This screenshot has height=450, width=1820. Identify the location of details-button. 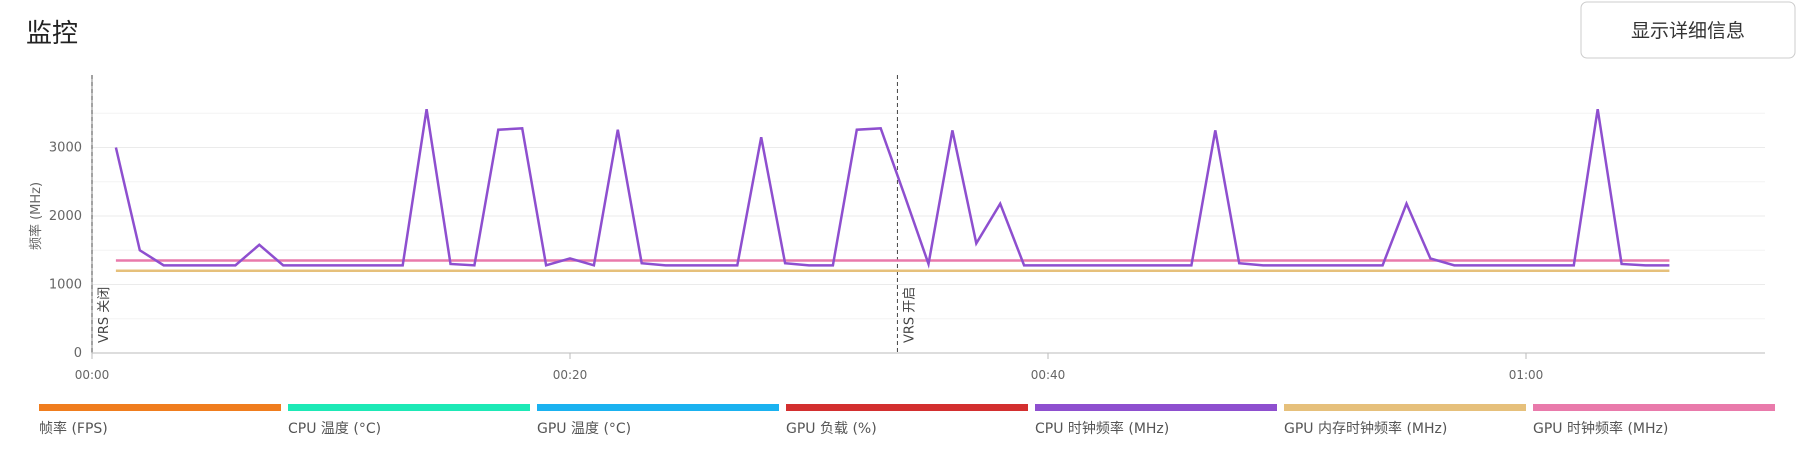
(1688, 30).